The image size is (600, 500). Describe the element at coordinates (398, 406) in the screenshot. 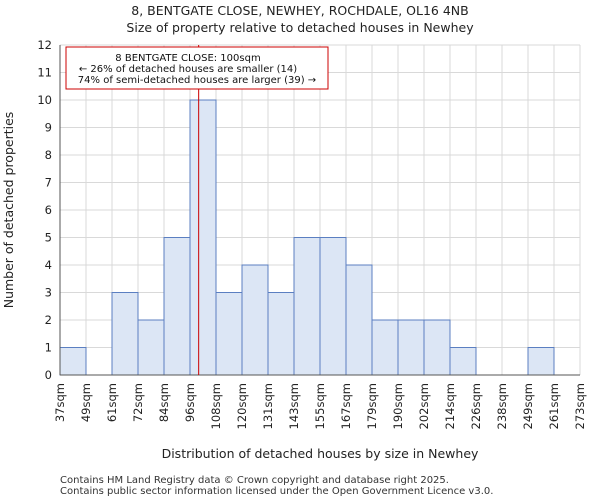

I see `x-tick-label: 190sqm` at that location.